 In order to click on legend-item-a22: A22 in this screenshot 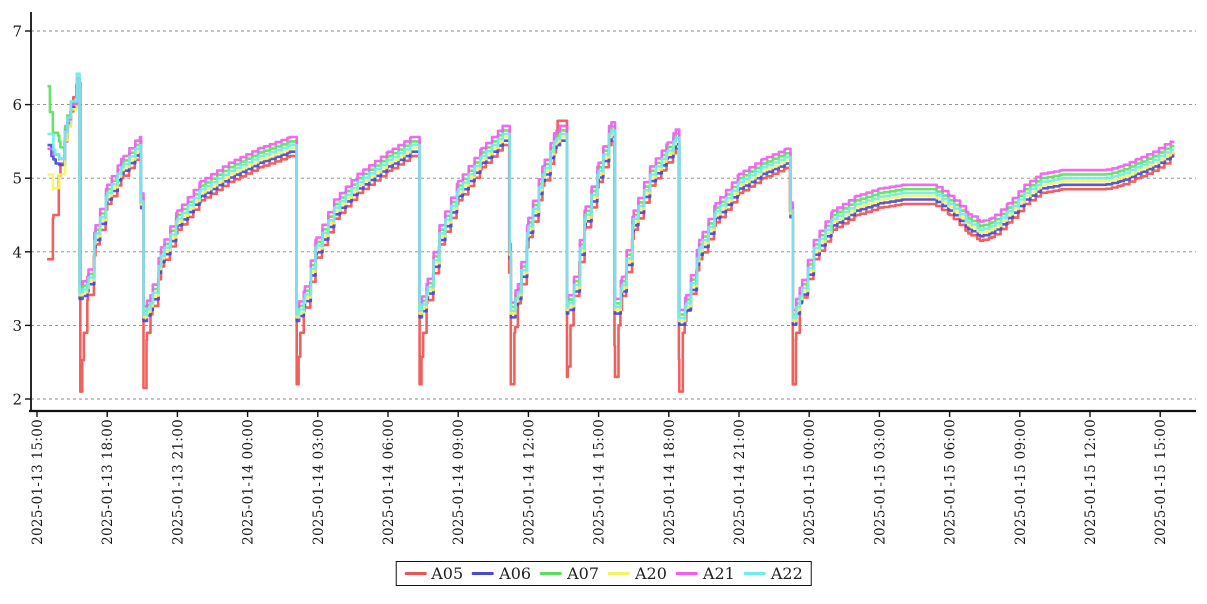, I will do `click(773, 573)`.